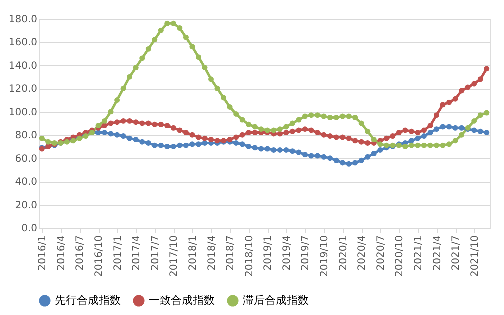 This screenshot has width=504, height=315. What do you see at coordinates (62, 253) in the screenshot?
I see `x-tick-label: 2016/4` at bounding box center [62, 253].